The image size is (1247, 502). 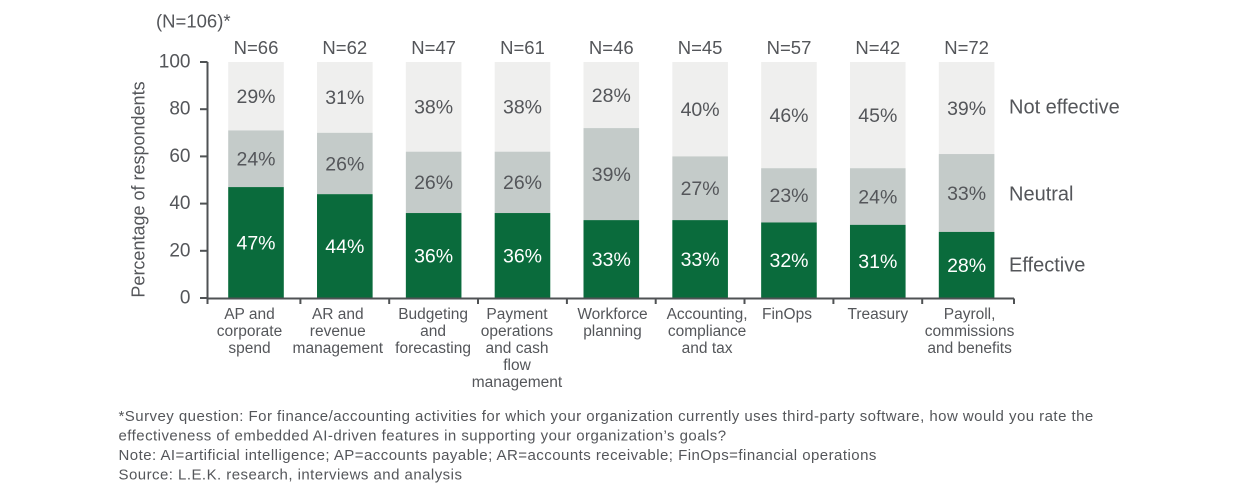 What do you see at coordinates (788, 261) in the screenshot?
I see `svg-text: 32%` at bounding box center [788, 261].